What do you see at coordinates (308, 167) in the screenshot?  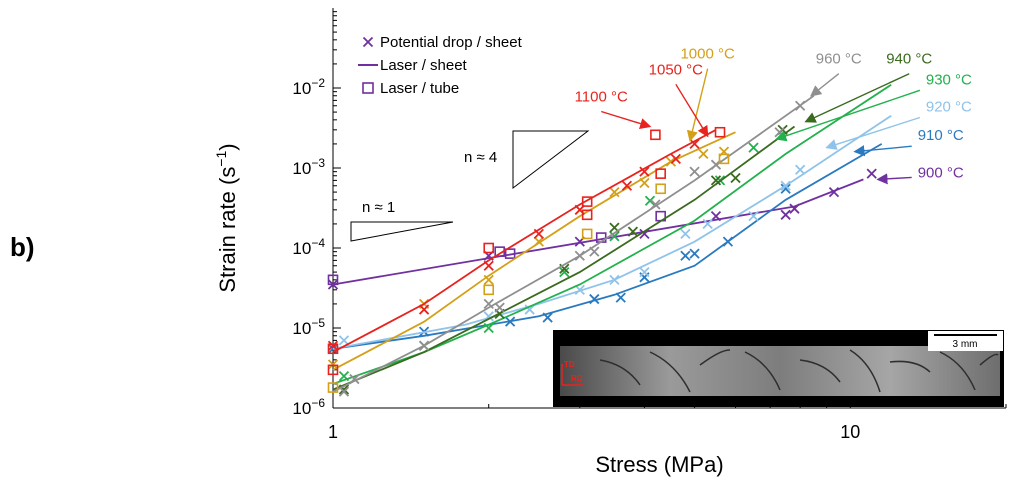 I see `y-tick-label: 10⁻³` at bounding box center [308, 167].